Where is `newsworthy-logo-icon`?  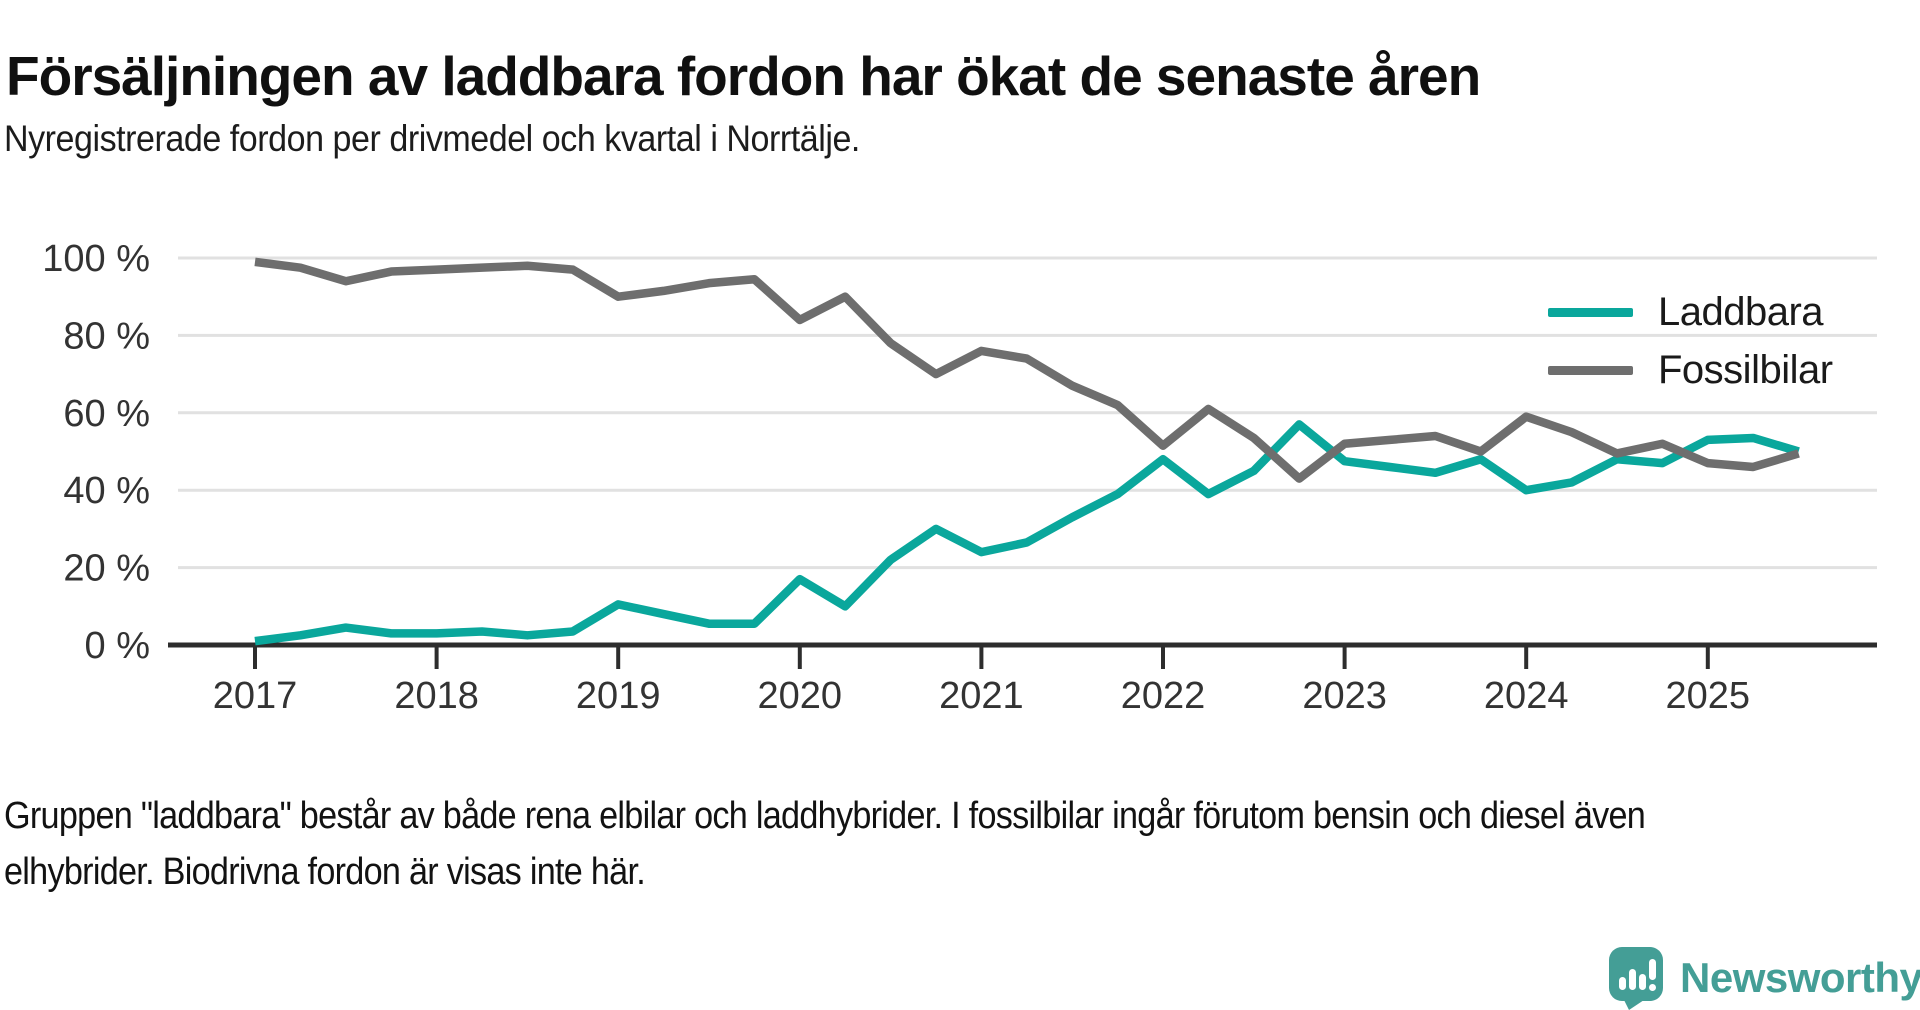
newsworthy-logo-icon is located at coordinates (1636, 978).